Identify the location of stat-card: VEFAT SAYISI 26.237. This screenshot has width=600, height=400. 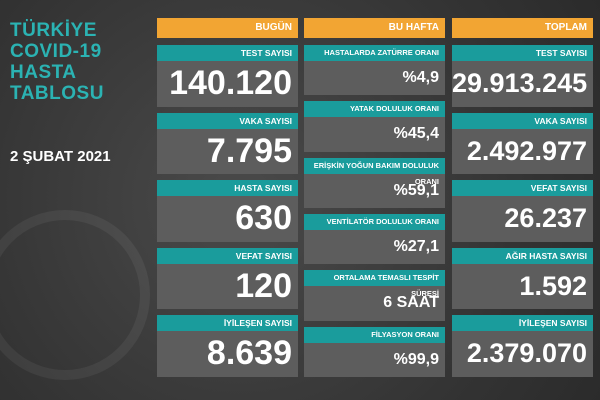
(522, 211).